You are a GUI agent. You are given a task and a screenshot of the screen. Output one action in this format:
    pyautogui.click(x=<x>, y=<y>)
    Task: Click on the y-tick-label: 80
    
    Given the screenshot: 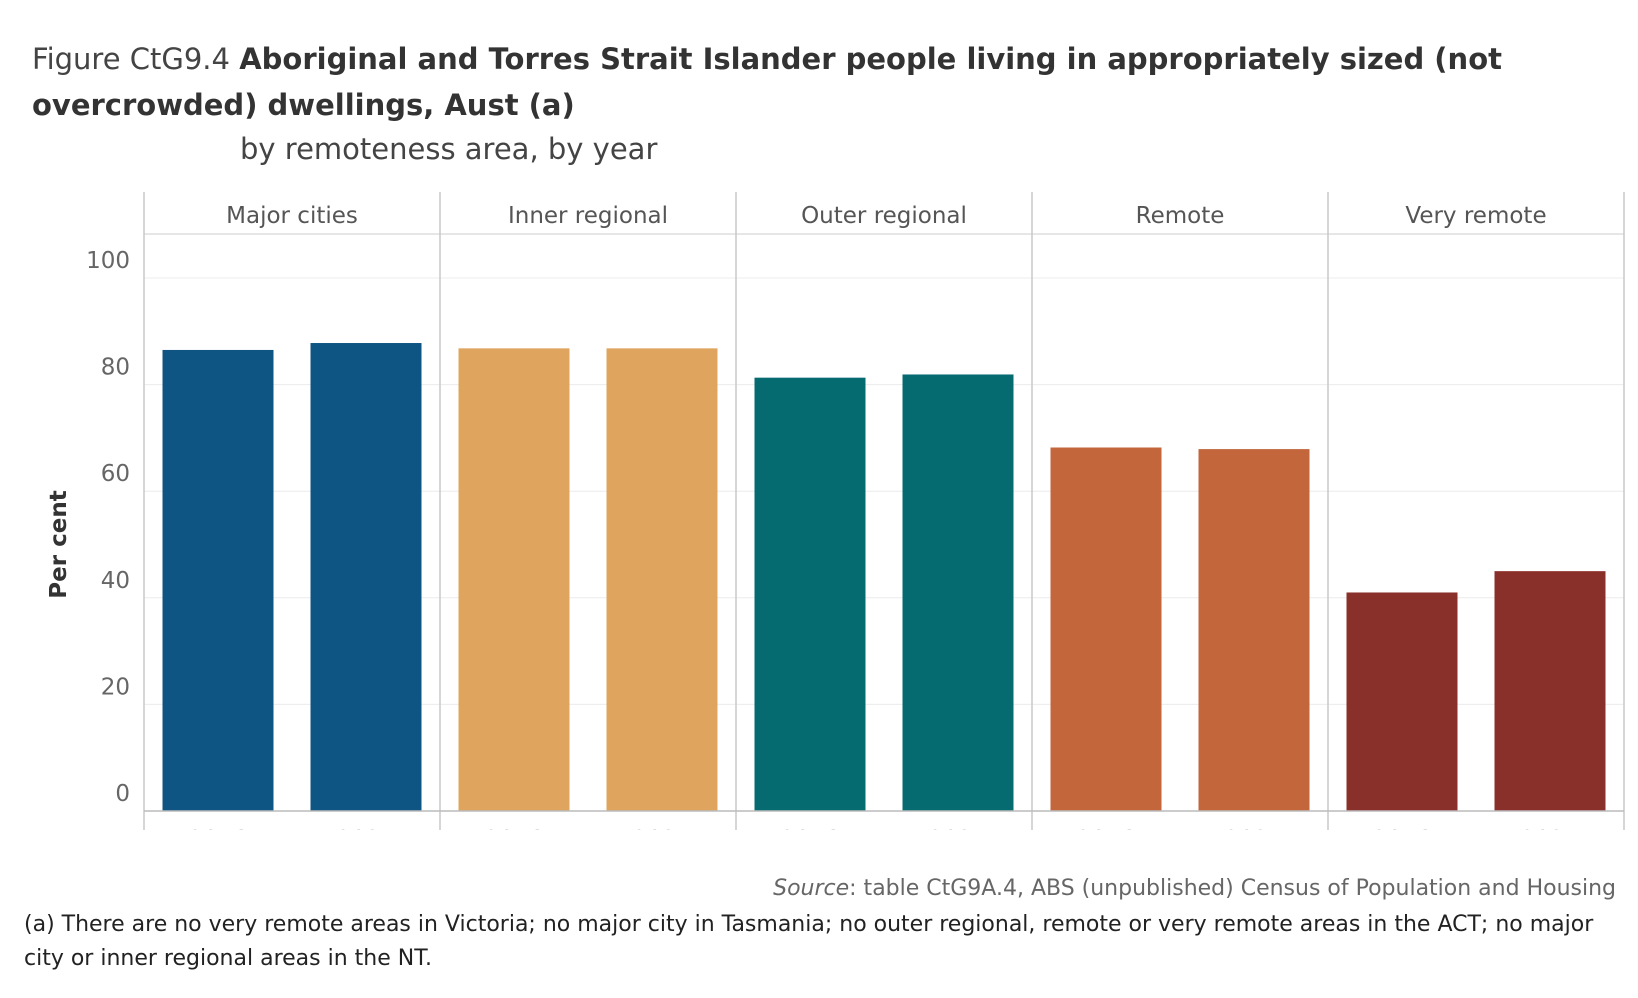 What is the action you would take?
    pyautogui.click(x=115, y=368)
    